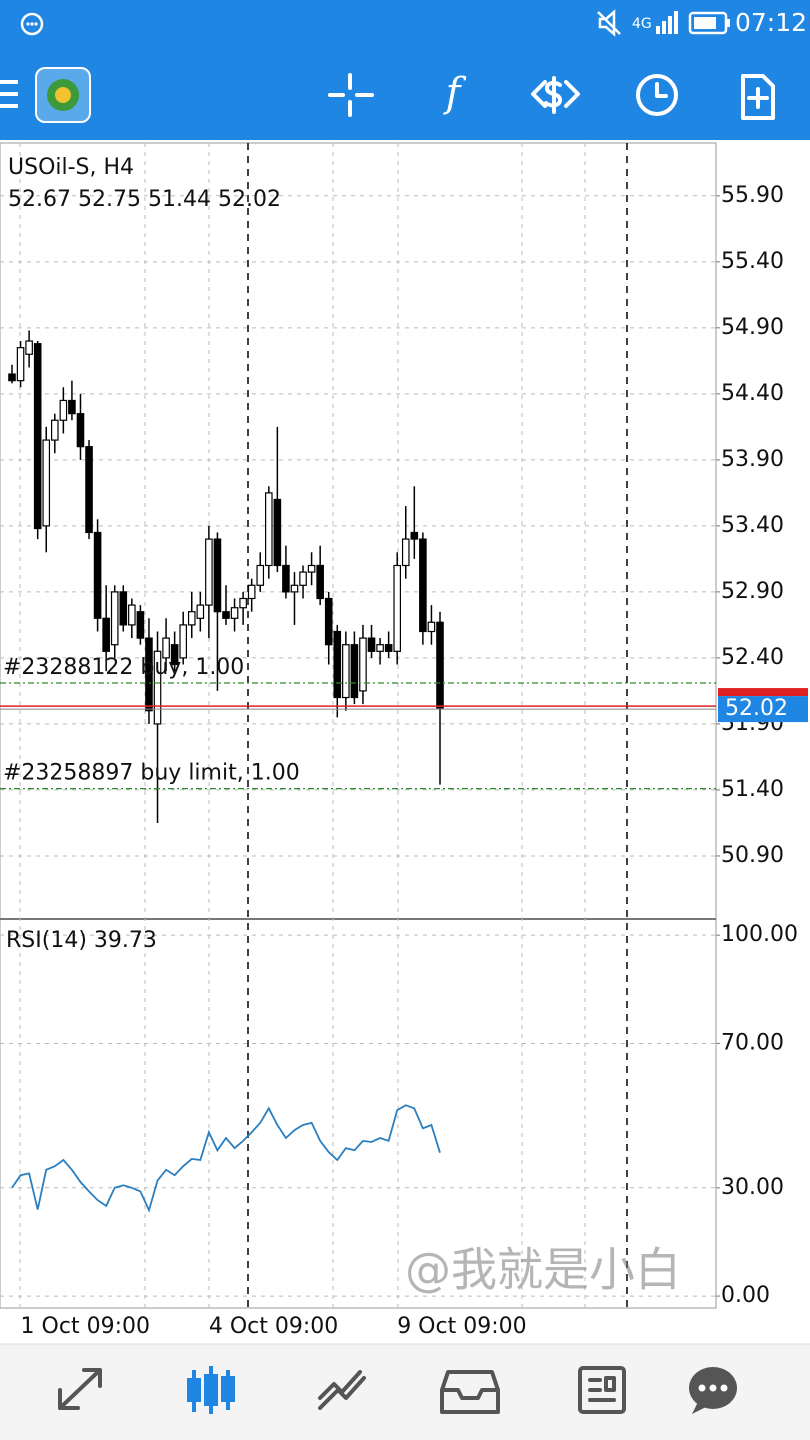 The height and width of the screenshot is (1440, 810). Describe the element at coordinates (211, 1390) in the screenshot. I see `chart-tab` at that location.